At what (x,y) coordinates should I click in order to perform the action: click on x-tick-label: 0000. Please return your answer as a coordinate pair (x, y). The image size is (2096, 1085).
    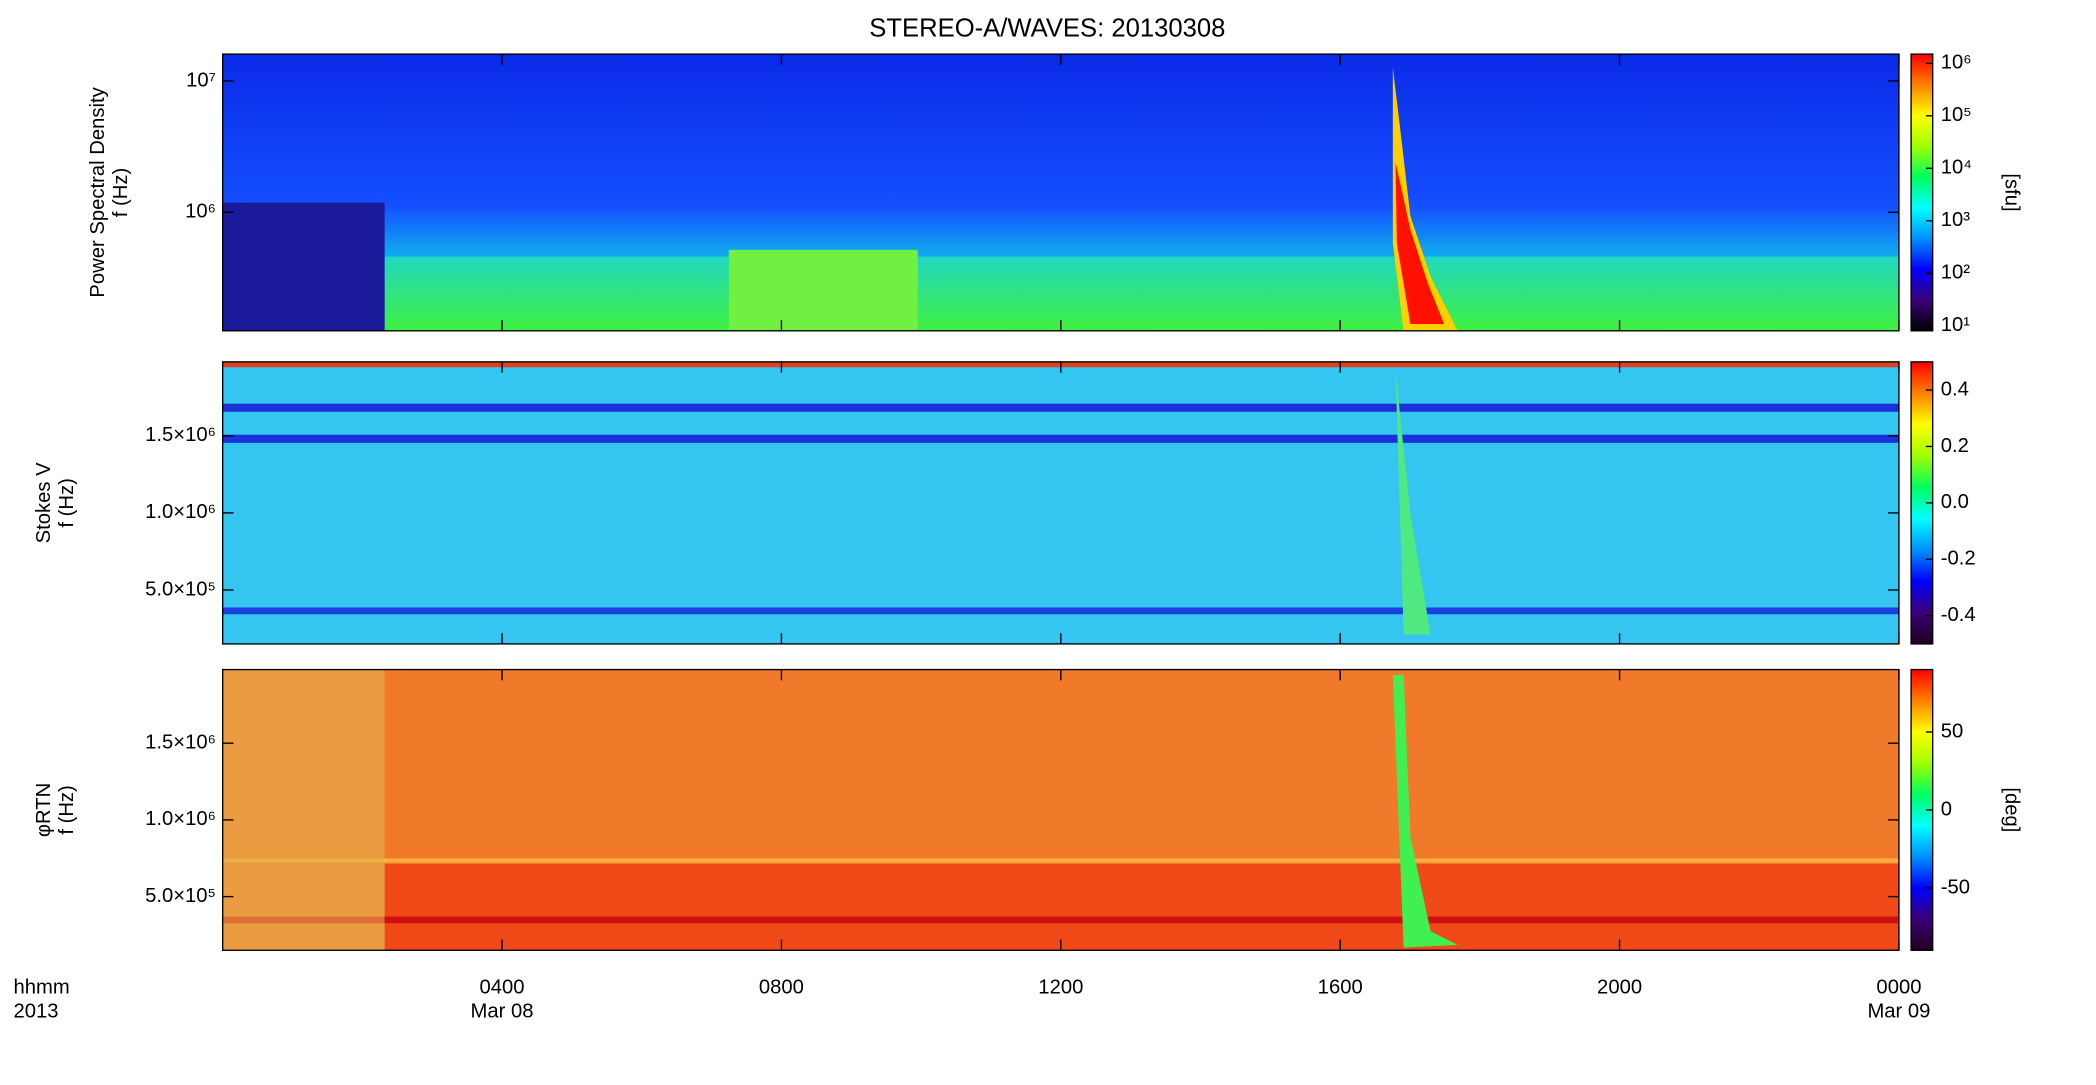
    Looking at the image, I should click on (1898, 987).